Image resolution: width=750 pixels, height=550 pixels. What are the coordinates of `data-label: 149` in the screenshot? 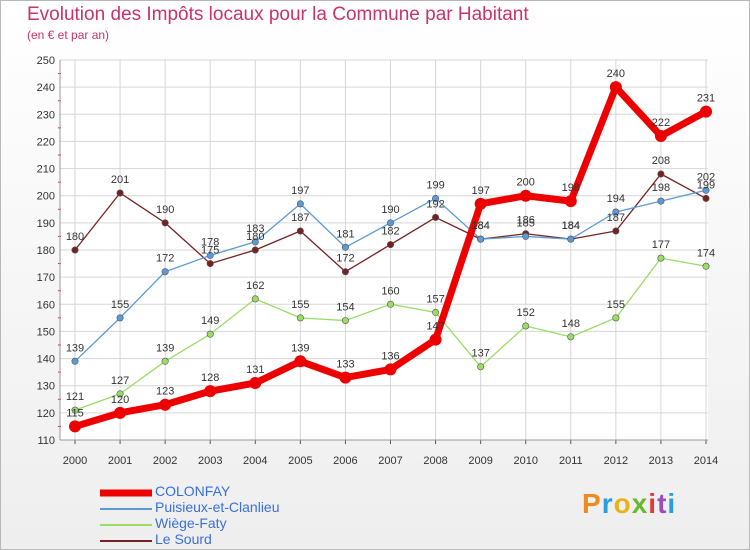 It's located at (210, 321).